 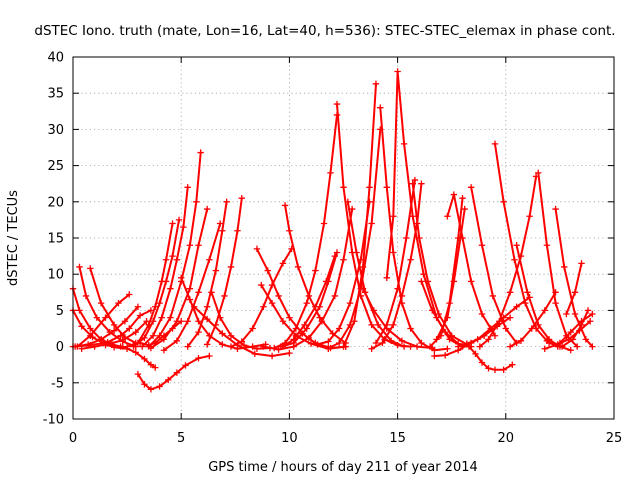 What do you see at coordinates (55, 202) in the screenshot?
I see `y-tick-label: 20` at bounding box center [55, 202].